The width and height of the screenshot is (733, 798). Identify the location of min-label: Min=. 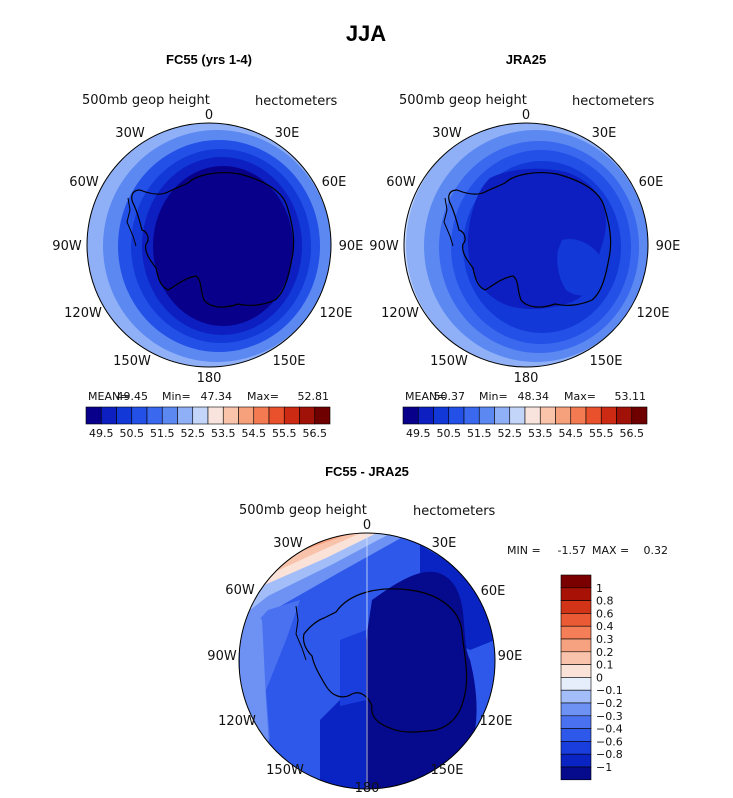
(176, 396).